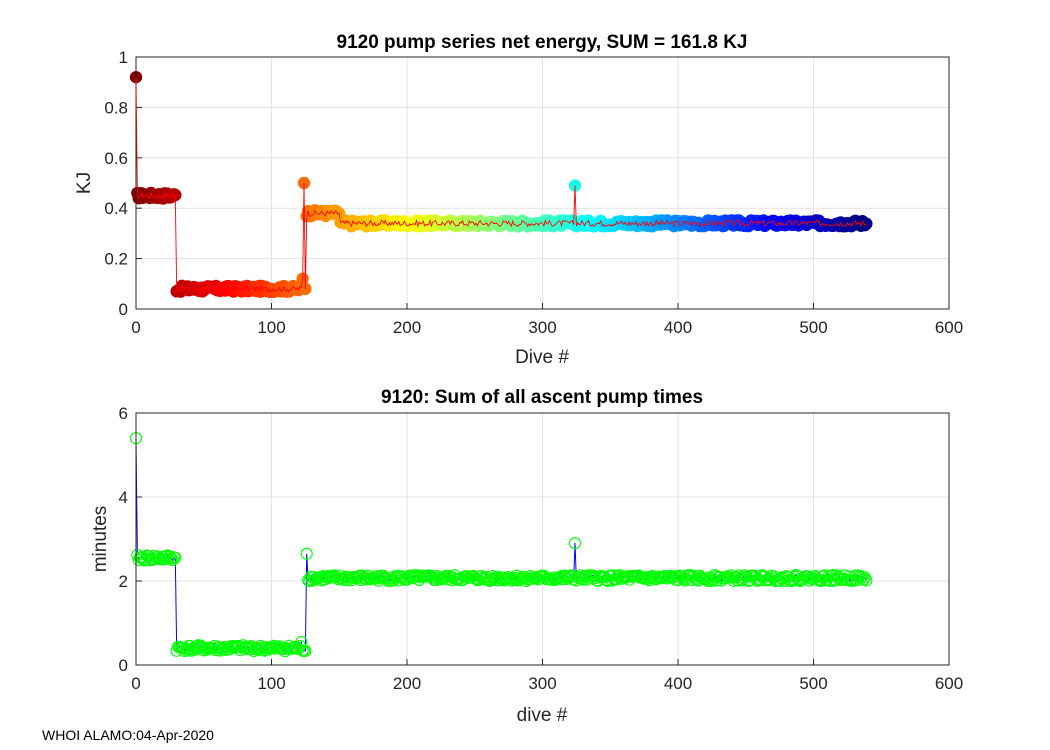  Describe the element at coordinates (116, 107) in the screenshot. I see `energy-y-tick-label: 0.8` at that location.